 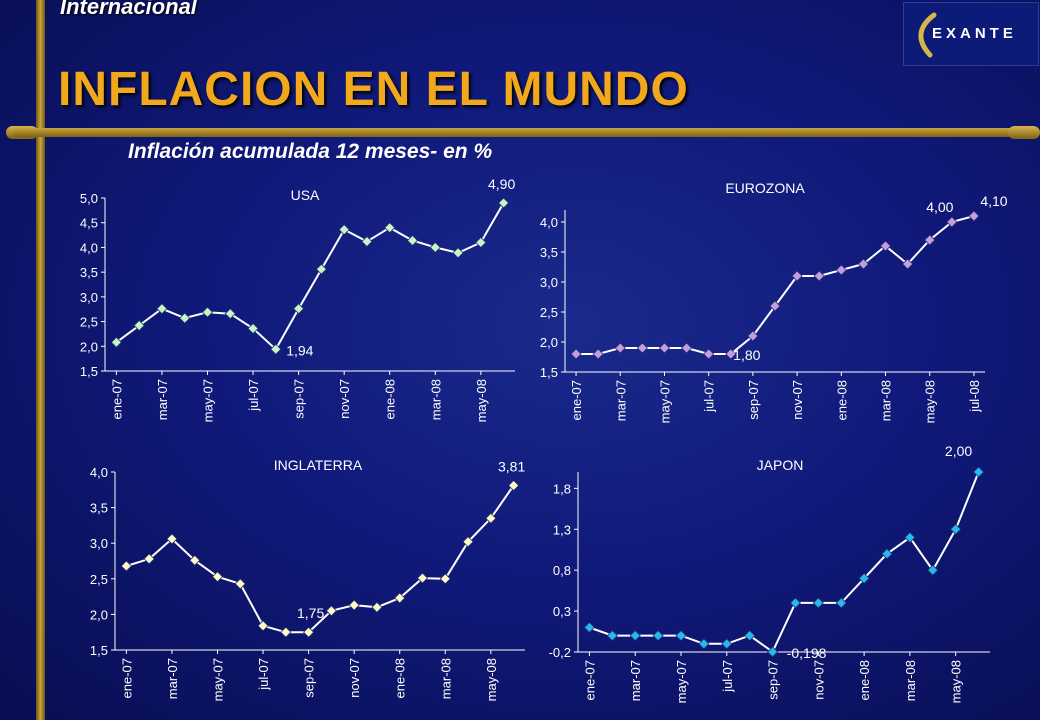 What do you see at coordinates (501, 184) in the screenshot?
I see `data-label: 4,90` at bounding box center [501, 184].